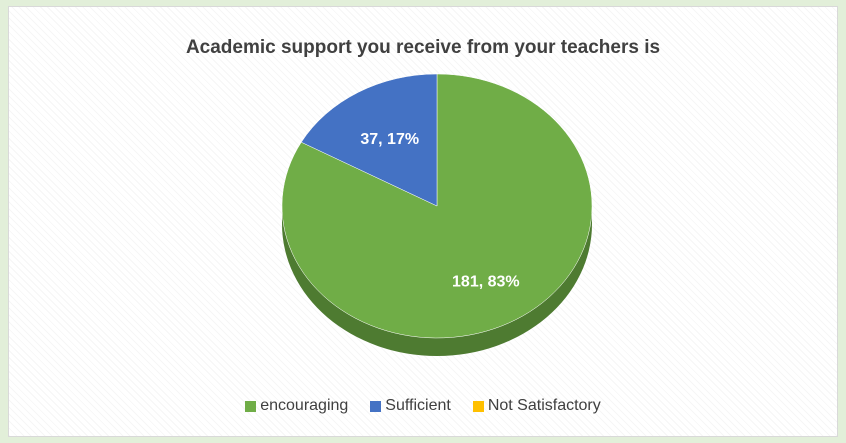 The height and width of the screenshot is (443, 846). What do you see at coordinates (389, 139) in the screenshot?
I see `data-label-sufficient: 37, 17%` at bounding box center [389, 139].